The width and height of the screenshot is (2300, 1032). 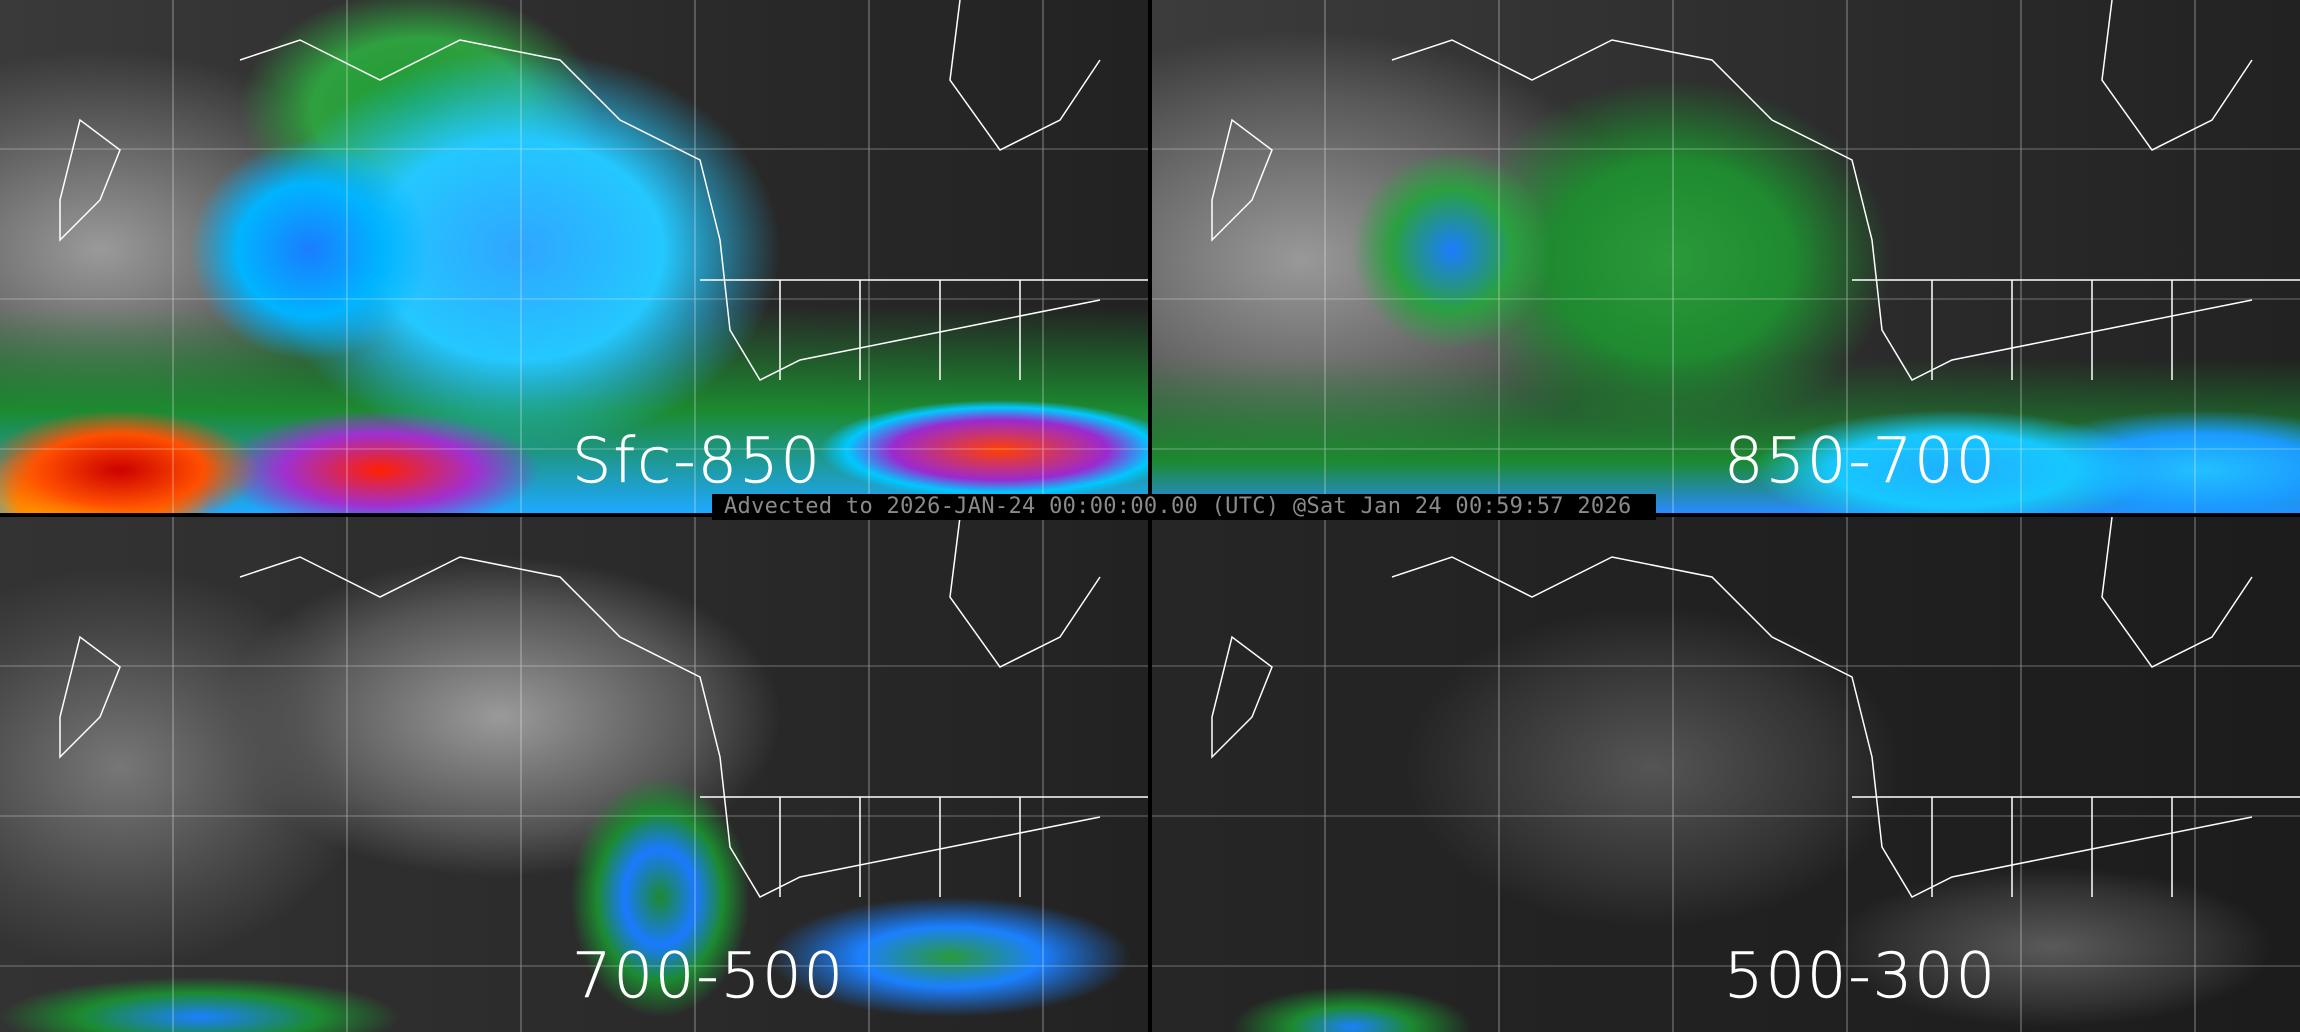 I want to click on layer-label: Sfc-850, so click(x=697, y=460).